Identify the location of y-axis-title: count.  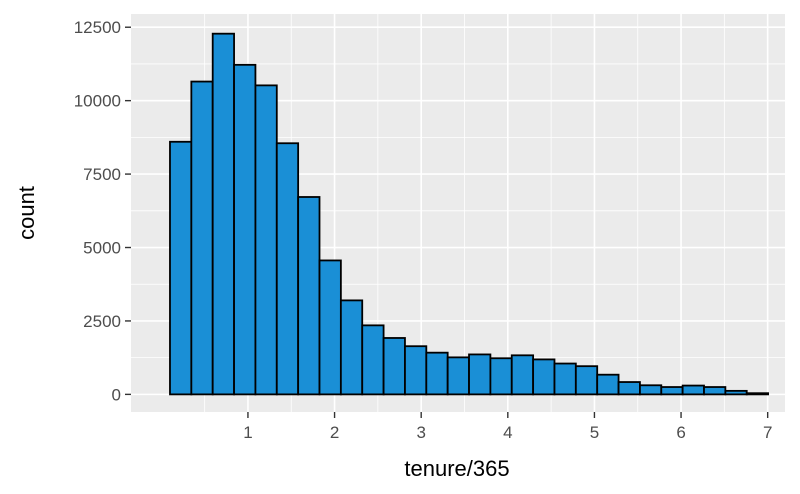
(26, 213).